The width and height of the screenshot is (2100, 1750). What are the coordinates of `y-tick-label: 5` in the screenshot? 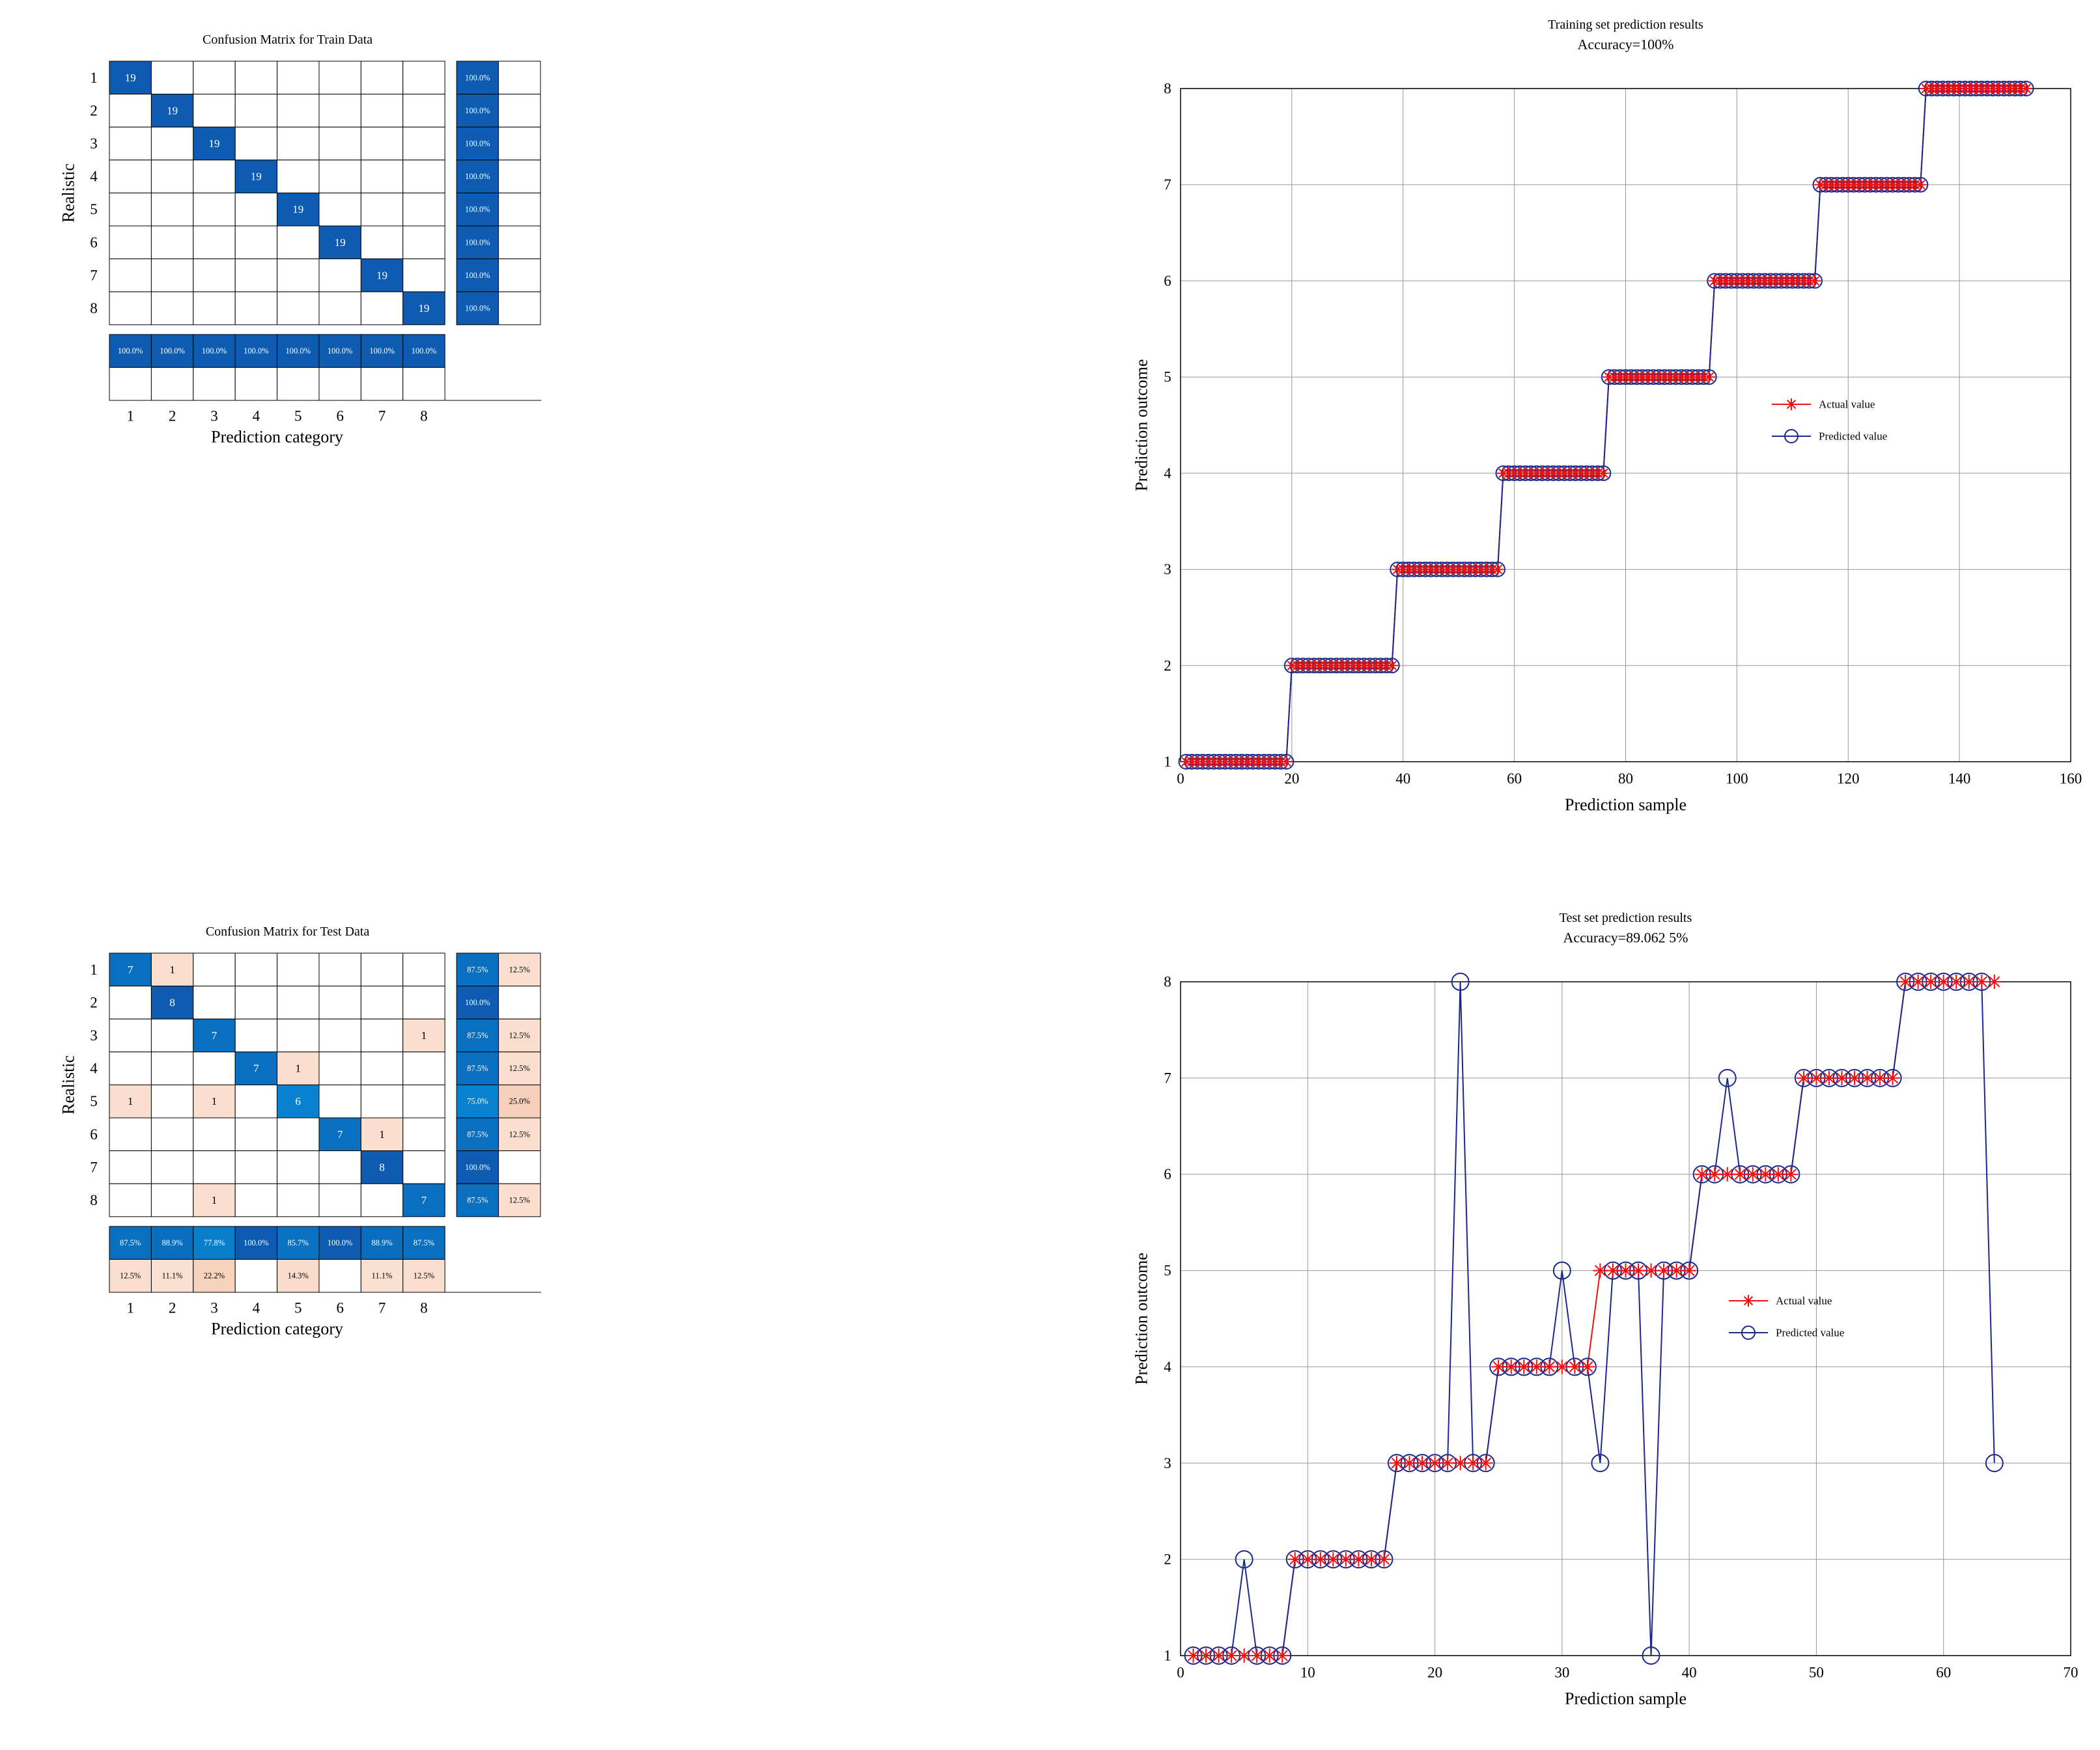 It's located at (1168, 377).